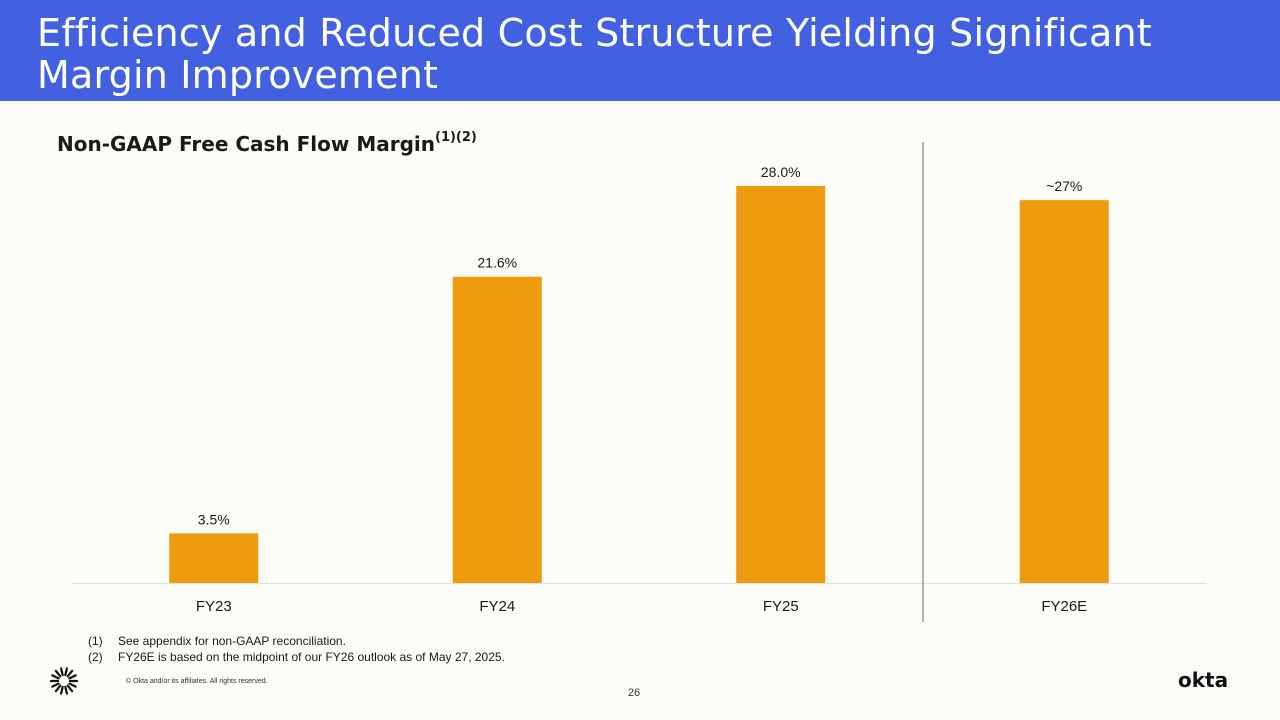 This screenshot has height=720, width=1280. What do you see at coordinates (634, 693) in the screenshot?
I see `page-number: 26` at bounding box center [634, 693].